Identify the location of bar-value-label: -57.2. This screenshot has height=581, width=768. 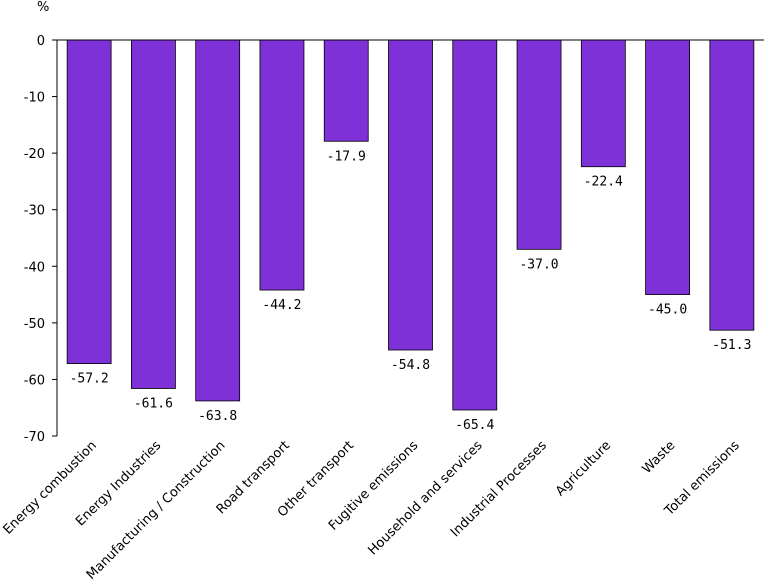
(89, 379).